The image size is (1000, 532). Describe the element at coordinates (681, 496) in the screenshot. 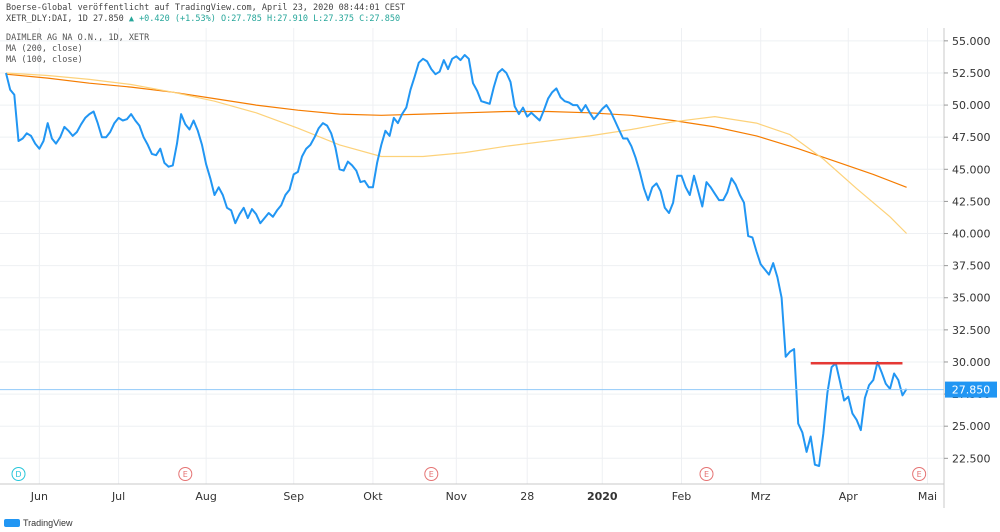

I see `x-tick-label: Feb` at that location.